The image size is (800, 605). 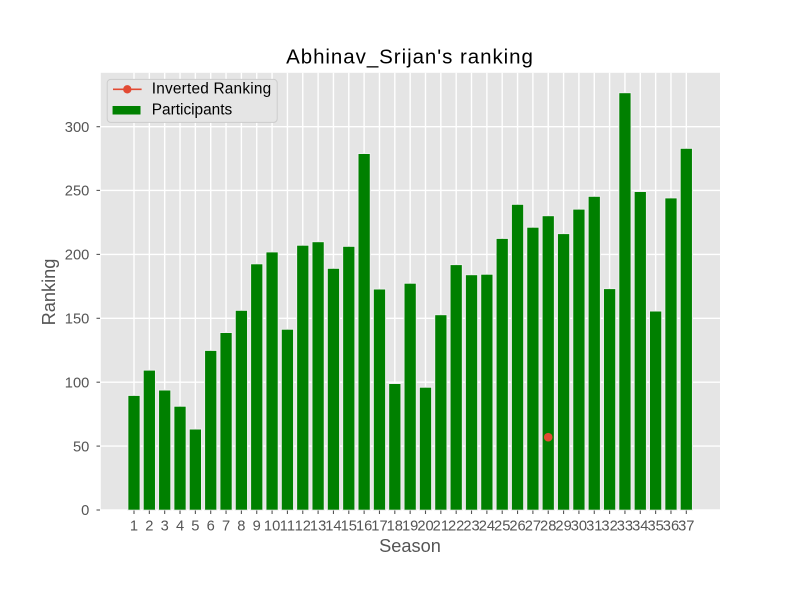 What do you see at coordinates (609, 527) in the screenshot?
I see `svg-text: 32` at bounding box center [609, 527].